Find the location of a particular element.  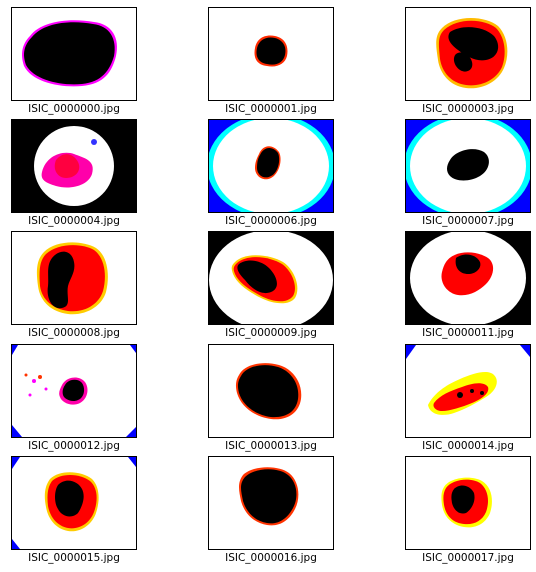

image-caption: ISIC_0000001.jpg is located at coordinates (271, 109).